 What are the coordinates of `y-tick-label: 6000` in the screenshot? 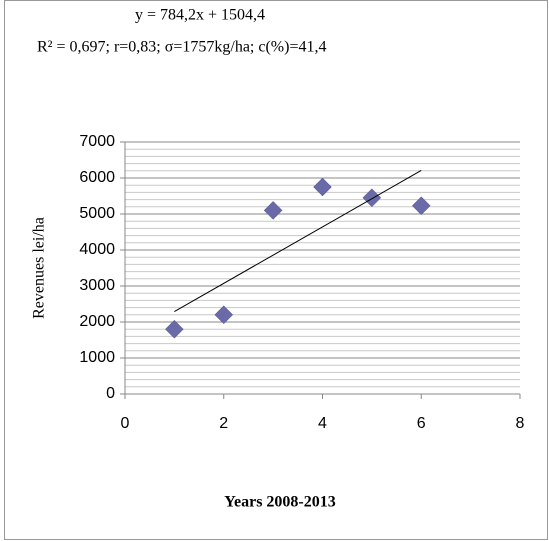 It's located at (97, 177).